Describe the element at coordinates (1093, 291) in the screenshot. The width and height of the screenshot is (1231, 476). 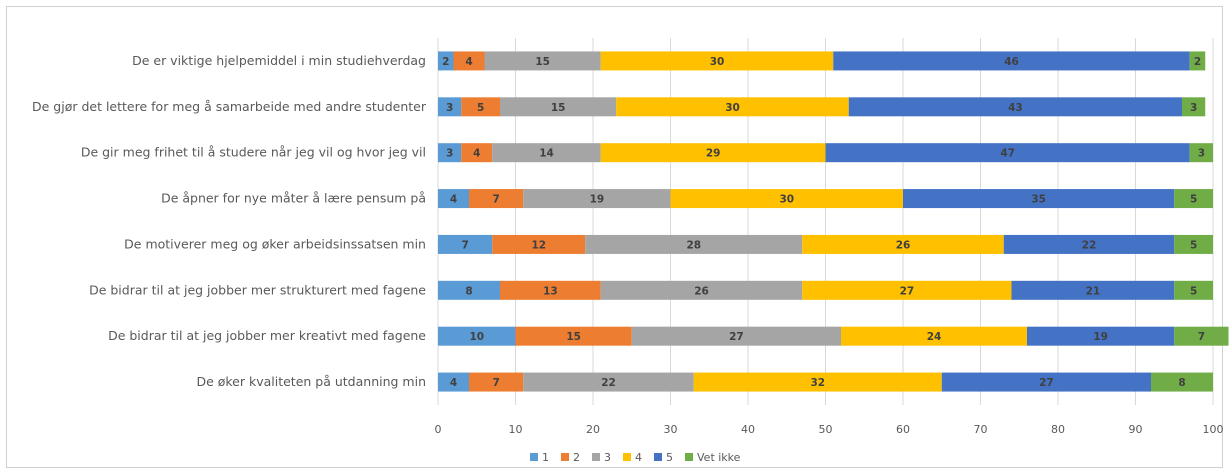
I see `data-label: 21` at that location.